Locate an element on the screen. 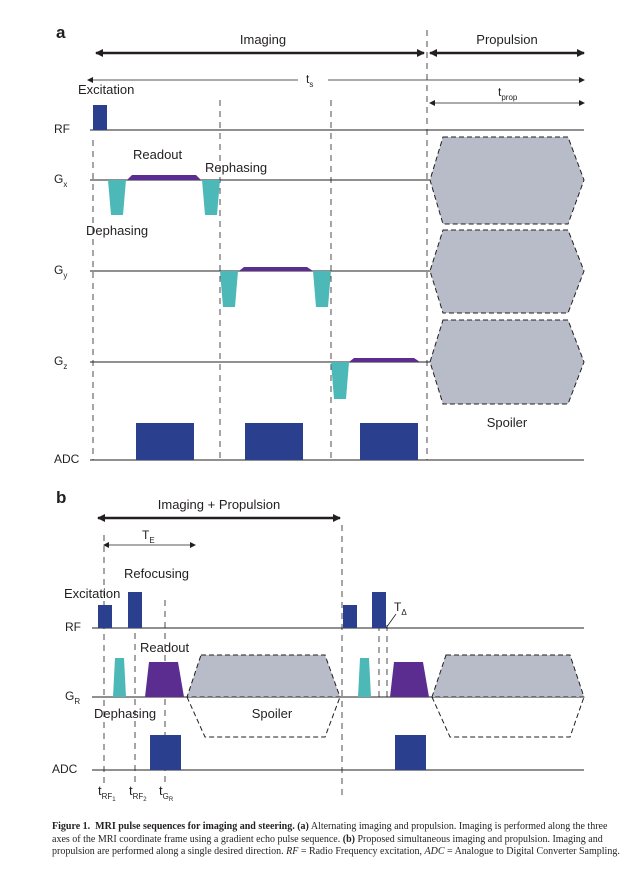  gx-row-label: Gx is located at coordinates (60, 180).